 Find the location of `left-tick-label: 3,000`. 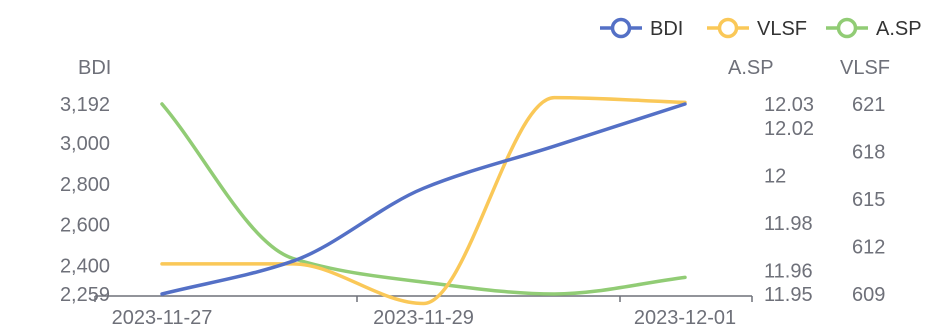

left-tick-label: 3,000 is located at coordinates (85, 144).